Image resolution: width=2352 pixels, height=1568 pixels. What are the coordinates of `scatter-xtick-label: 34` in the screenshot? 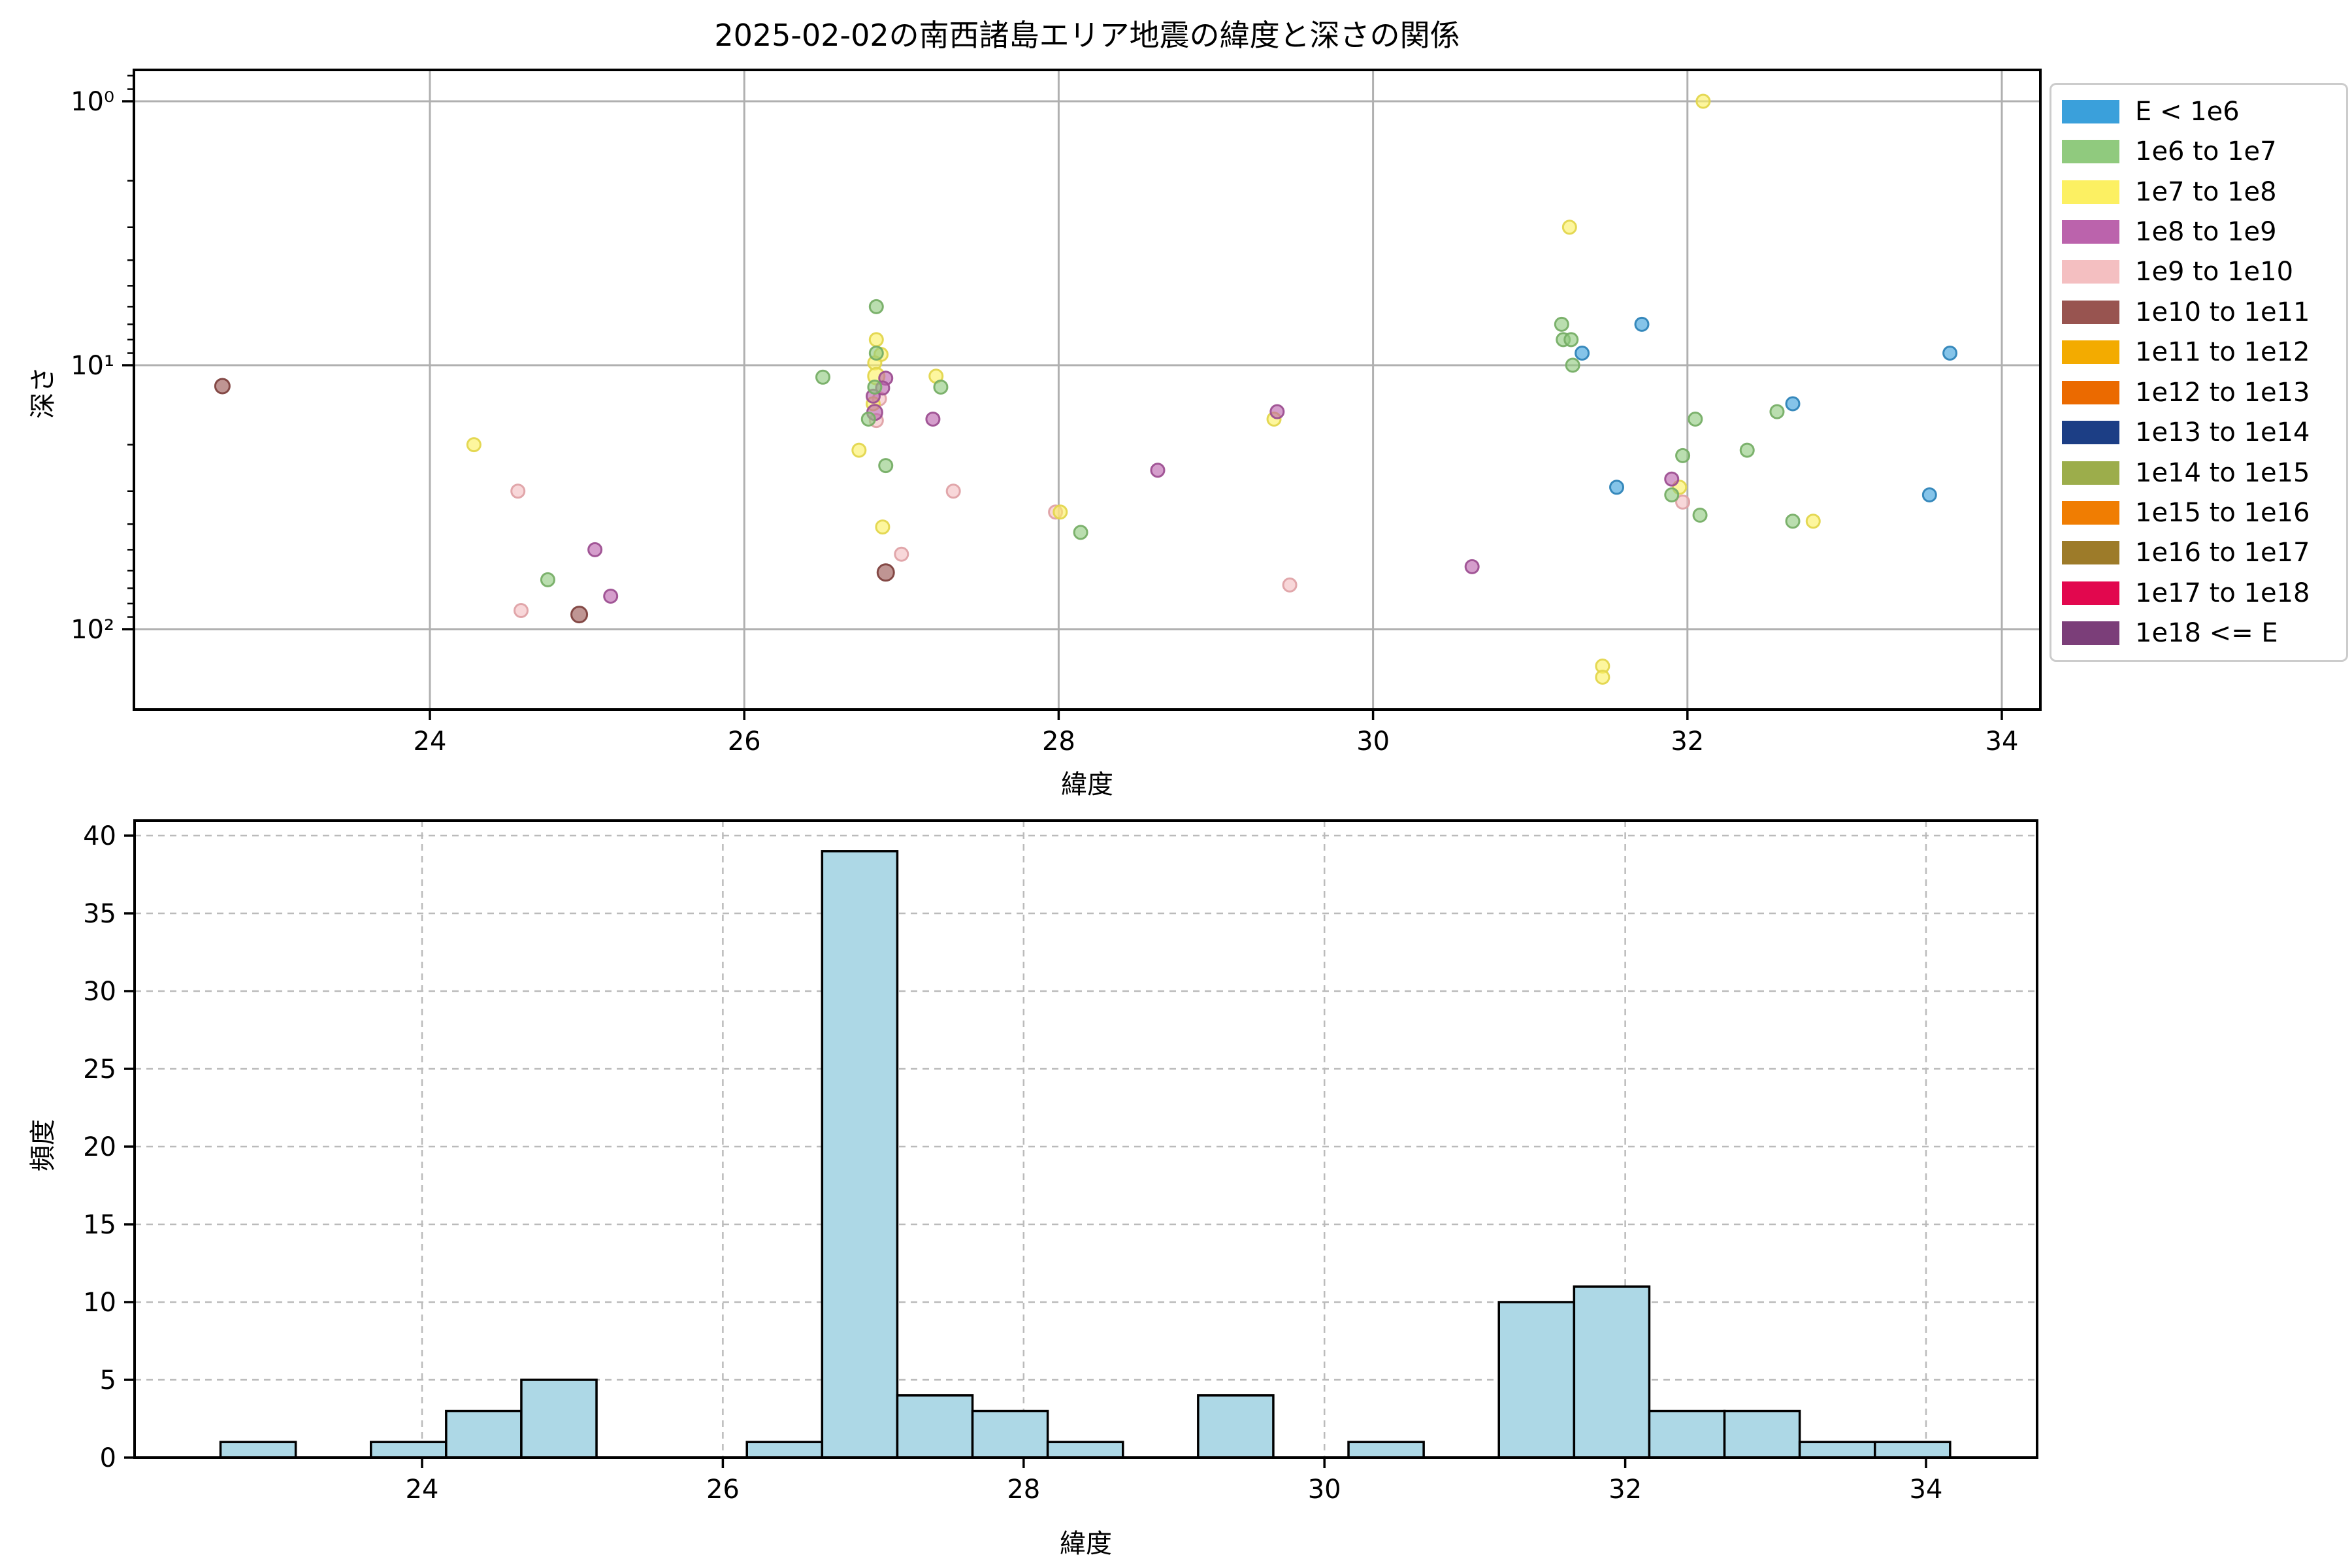 It's located at (2002, 742).